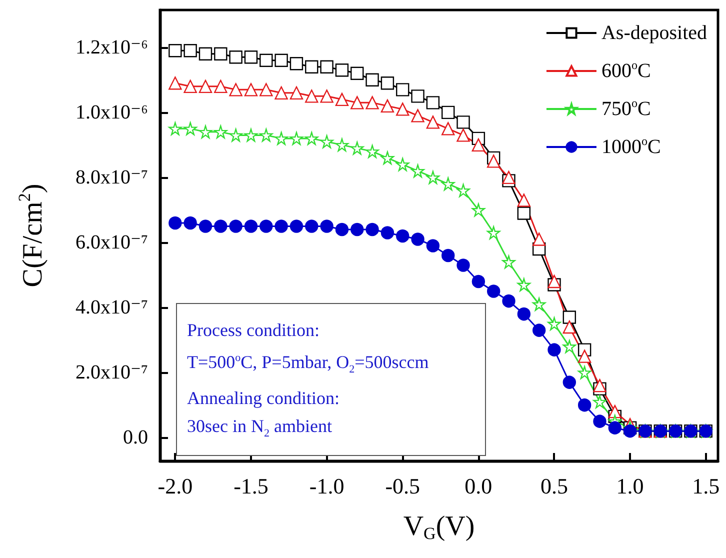 This screenshot has width=726, height=558. Describe the element at coordinates (135, 437) in the screenshot. I see `y-tick-label: 0.0` at that location.